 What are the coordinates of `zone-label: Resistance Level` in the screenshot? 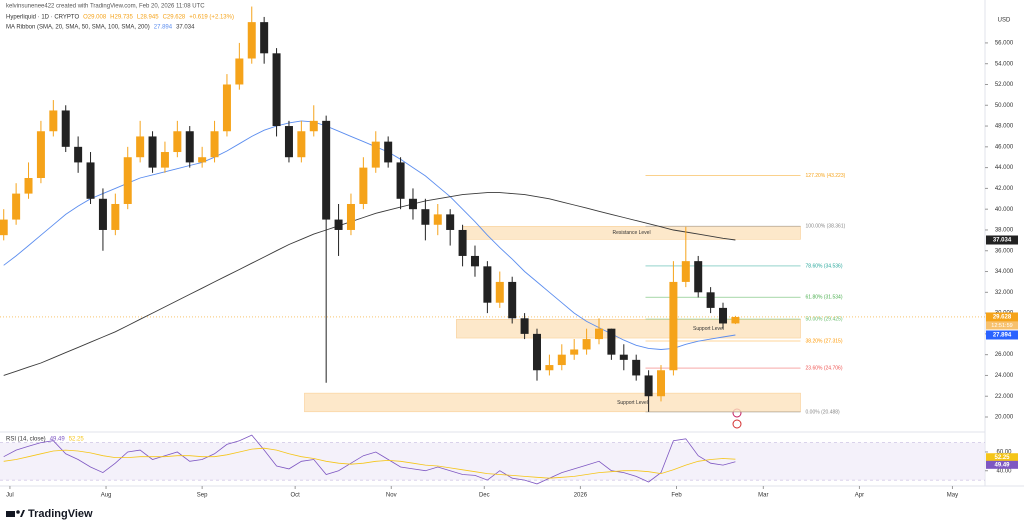 It's located at (632, 233).